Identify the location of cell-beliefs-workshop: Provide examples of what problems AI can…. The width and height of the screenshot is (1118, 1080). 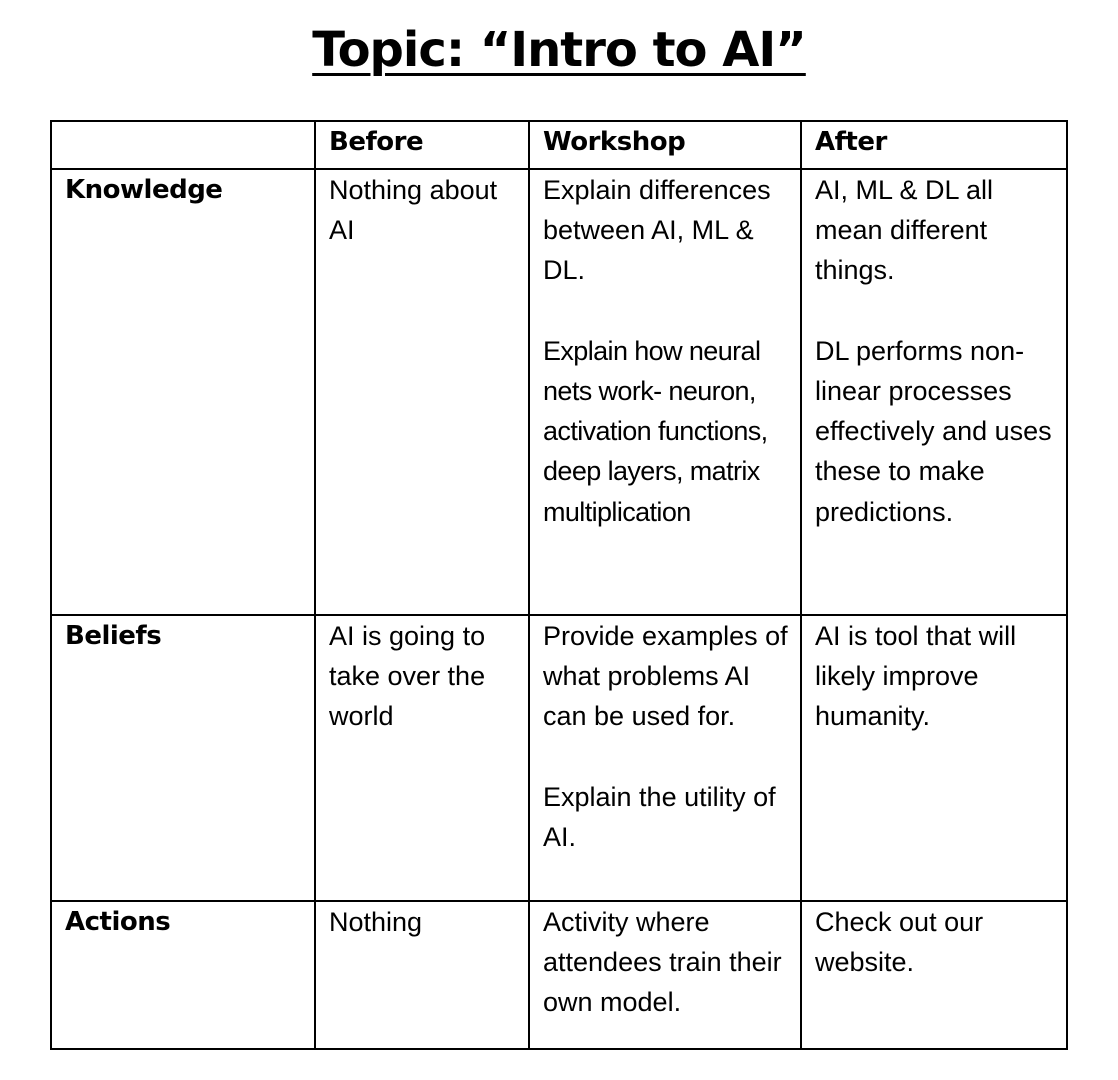
(665, 758).